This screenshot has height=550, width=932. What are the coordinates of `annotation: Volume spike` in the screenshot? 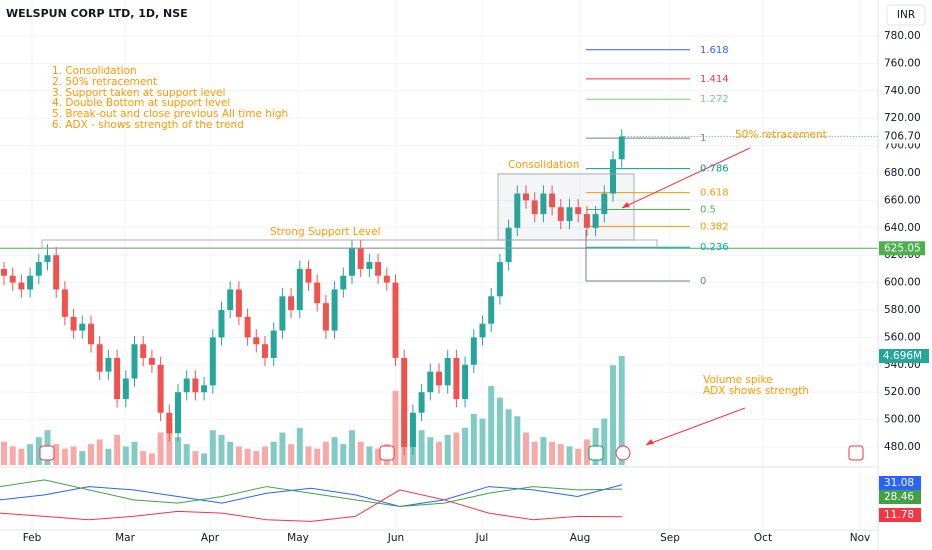 It's located at (738, 380).